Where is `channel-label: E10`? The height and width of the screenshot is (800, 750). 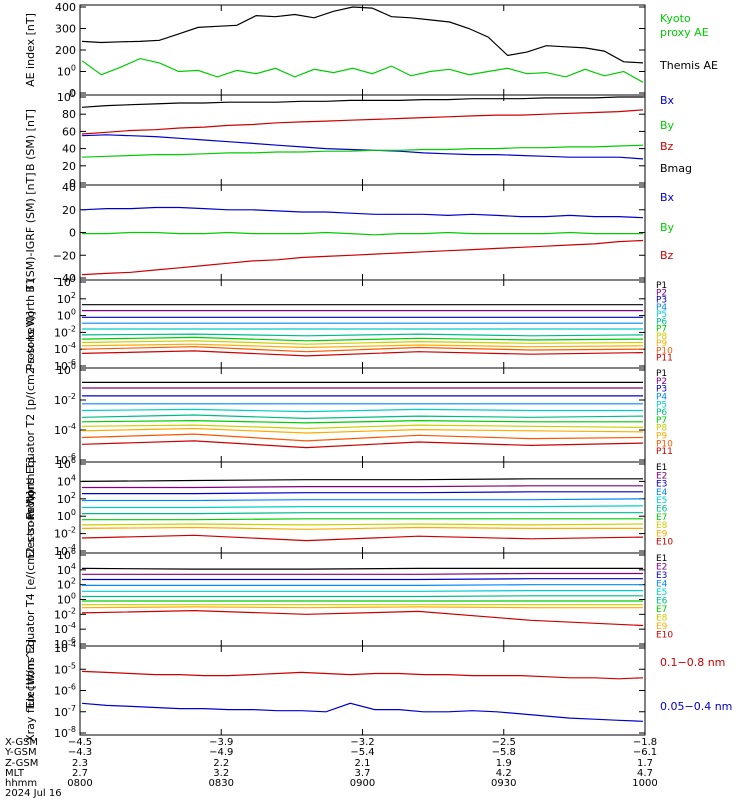
channel-label: E10 is located at coordinates (664, 636).